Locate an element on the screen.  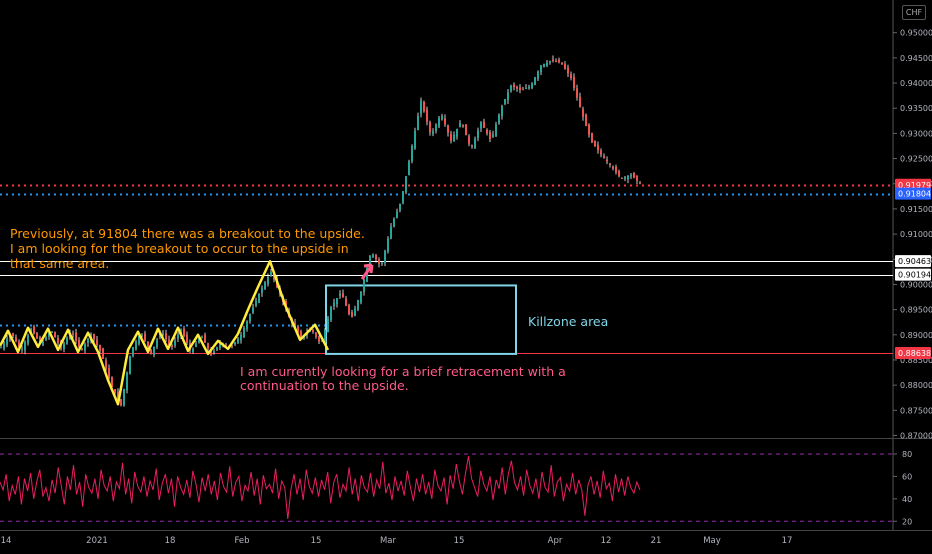
currency-button: CHF is located at coordinates (914, 12).